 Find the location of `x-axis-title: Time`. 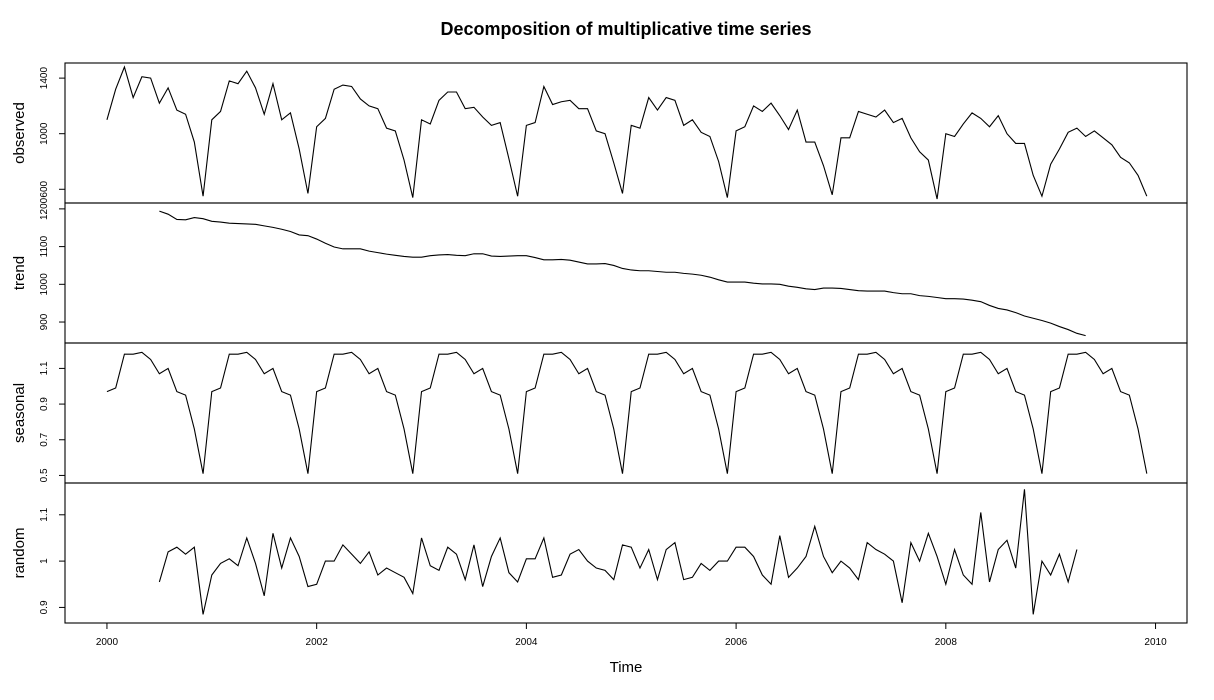

x-axis-title: Time is located at coordinates (626, 667).